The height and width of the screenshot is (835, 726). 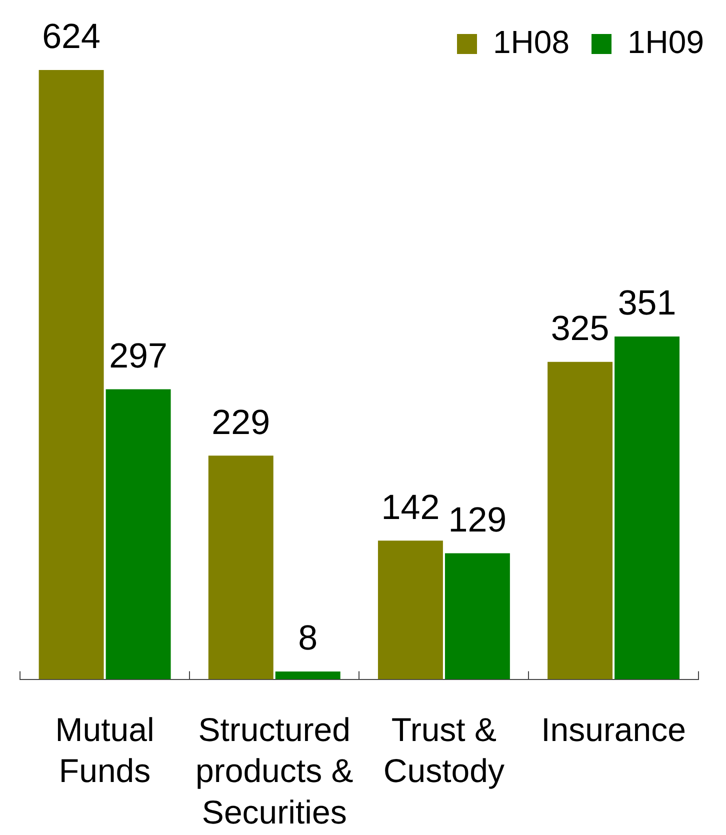 What do you see at coordinates (444, 750) in the screenshot?
I see `x-tick-label: Trust & Custody` at bounding box center [444, 750].